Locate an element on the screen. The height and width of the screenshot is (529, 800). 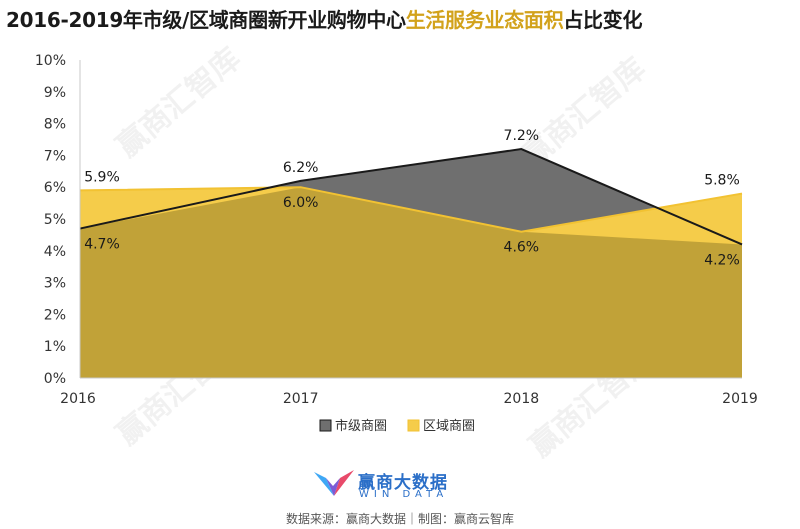
data-label: 7.2% is located at coordinates (522, 136).